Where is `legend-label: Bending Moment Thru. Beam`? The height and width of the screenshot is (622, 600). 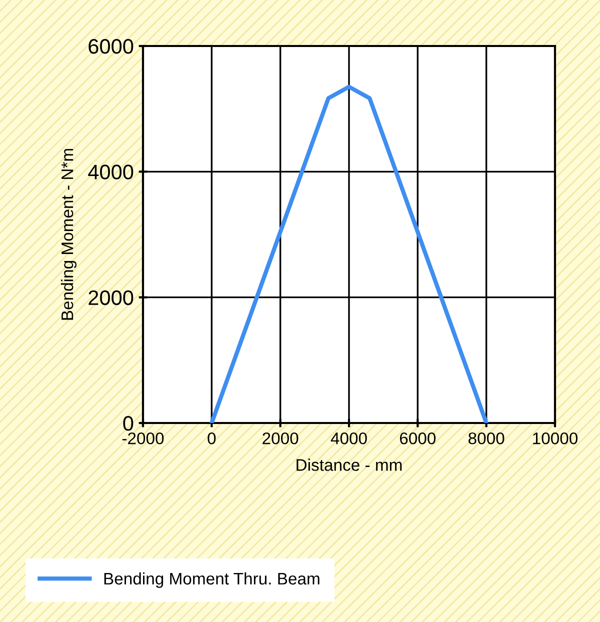
legend-label: Bending Moment Thru. Beam is located at coordinates (212, 580).